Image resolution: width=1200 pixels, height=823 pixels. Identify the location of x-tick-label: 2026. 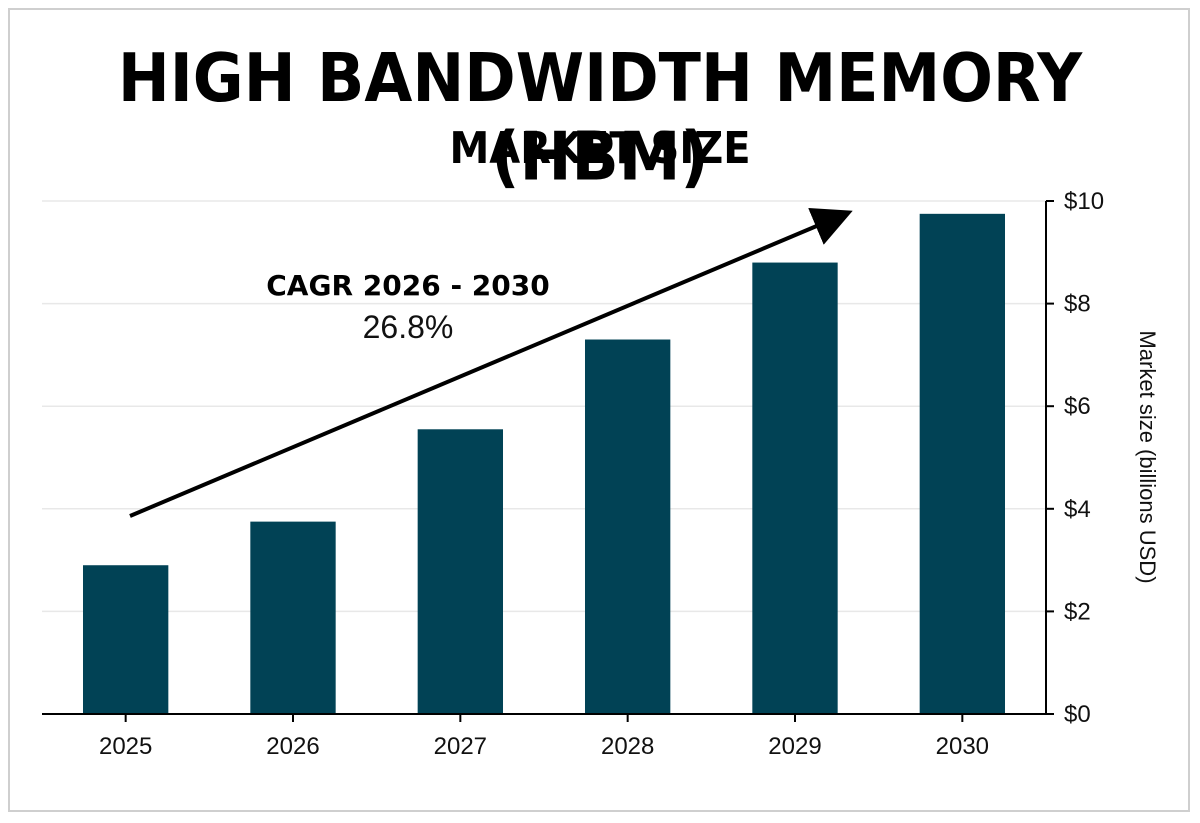
(292, 746).